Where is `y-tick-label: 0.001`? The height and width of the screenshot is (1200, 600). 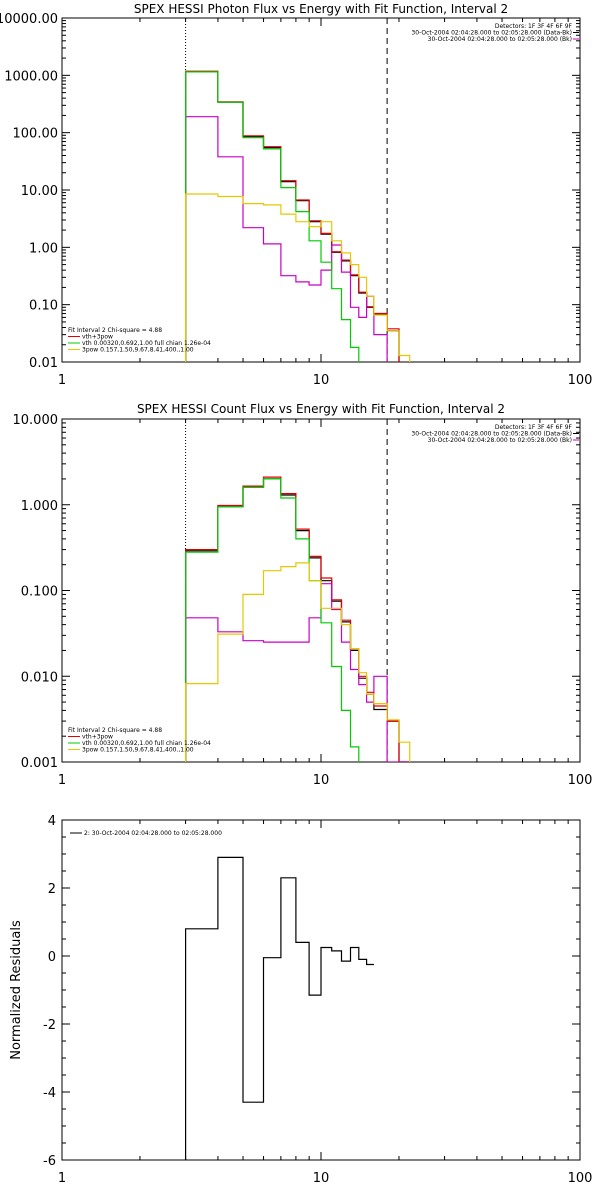
y-tick-label: 0.001 is located at coordinates (39, 763).